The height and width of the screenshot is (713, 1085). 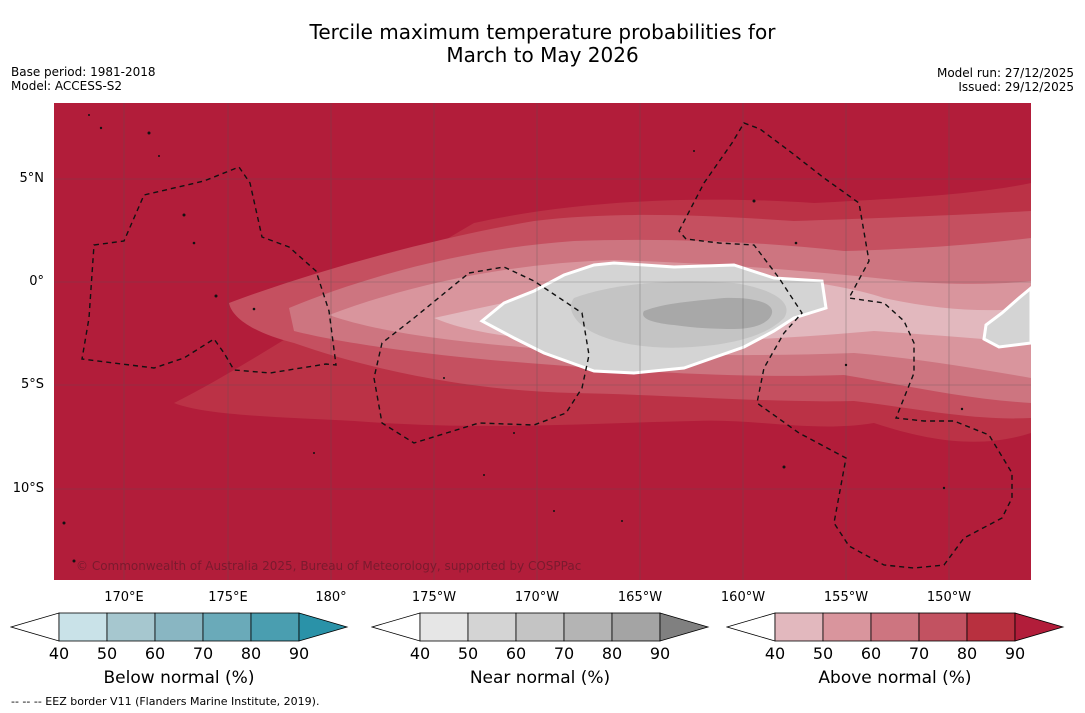 I want to click on issued-date: Issued: 29/12/2025, so click(x=1016, y=87).